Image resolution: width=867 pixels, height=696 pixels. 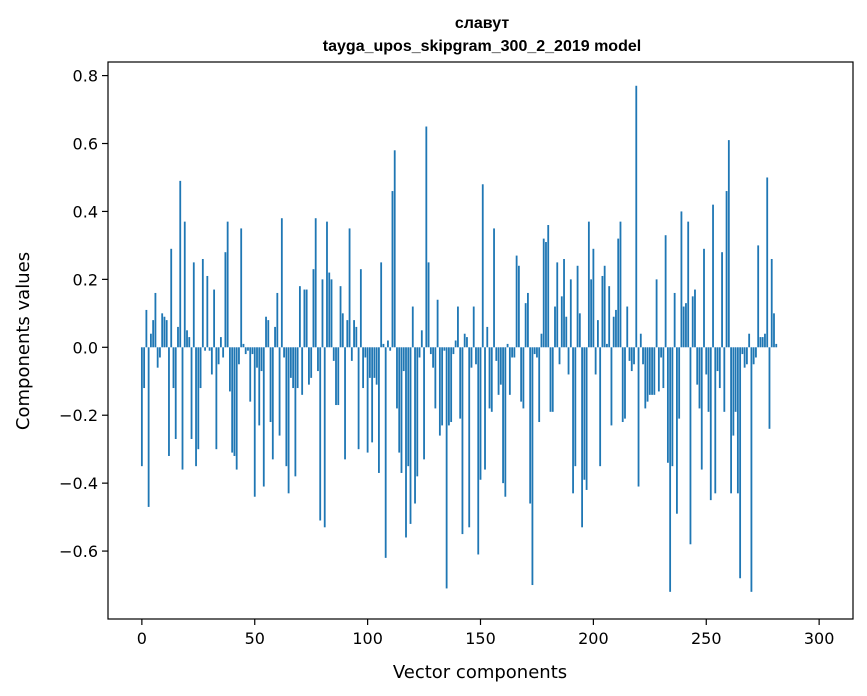 What do you see at coordinates (142, 638) in the screenshot?
I see `x-tick-label: 0` at bounding box center [142, 638].